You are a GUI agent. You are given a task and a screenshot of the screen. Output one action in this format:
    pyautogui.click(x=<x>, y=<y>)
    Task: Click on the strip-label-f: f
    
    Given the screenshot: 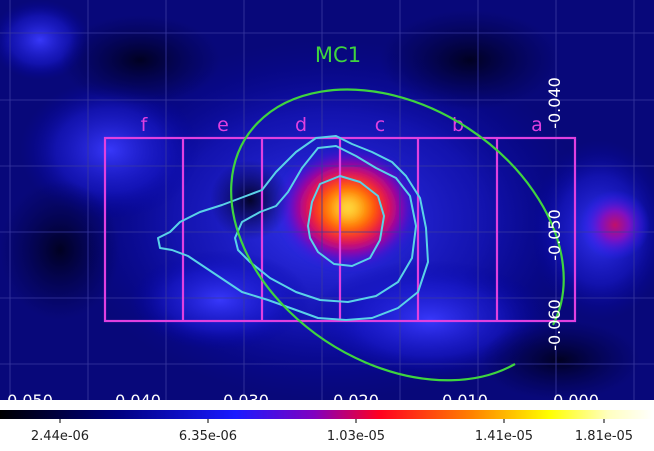 What is the action you would take?
    pyautogui.click(x=145, y=125)
    